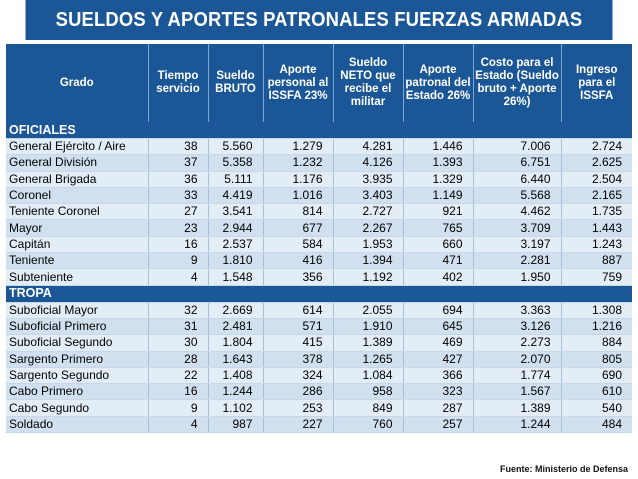  What do you see at coordinates (368, 327) in the screenshot?
I see `value-cell: 1.910` at bounding box center [368, 327].